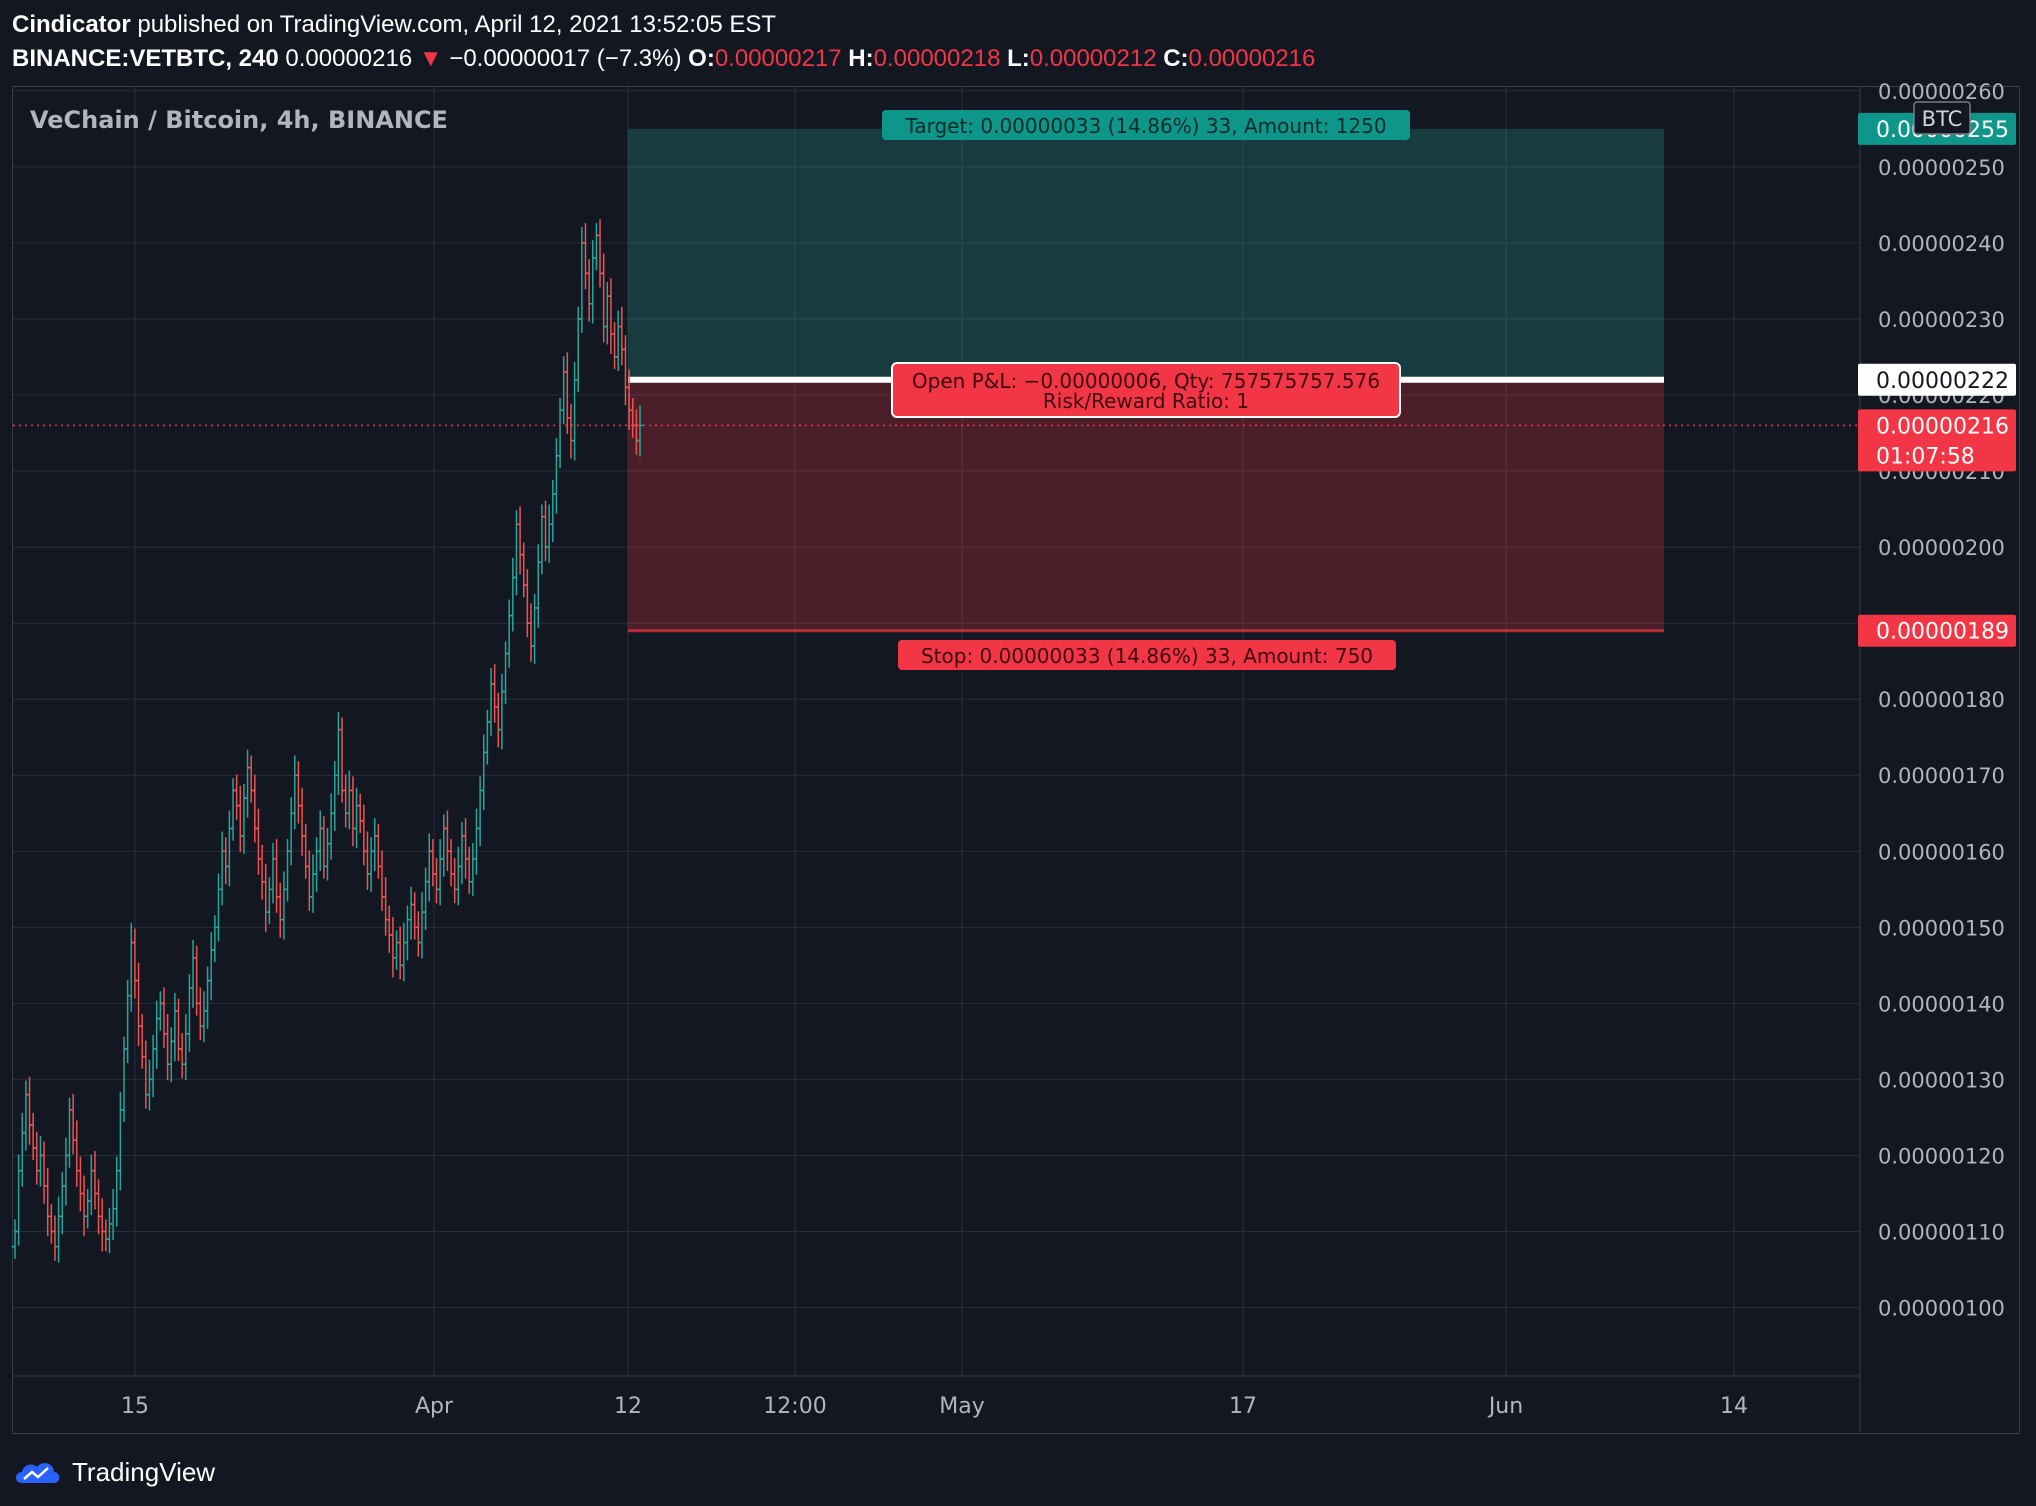  I want to click on y-tick-label: 0.00000180, so click(1941, 700).